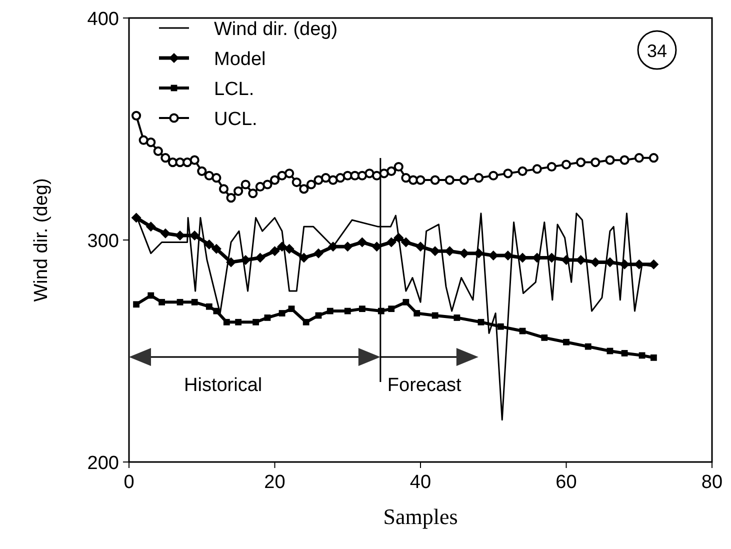 The image size is (731, 549). I want to click on x-tick-label: 0, so click(129, 482).